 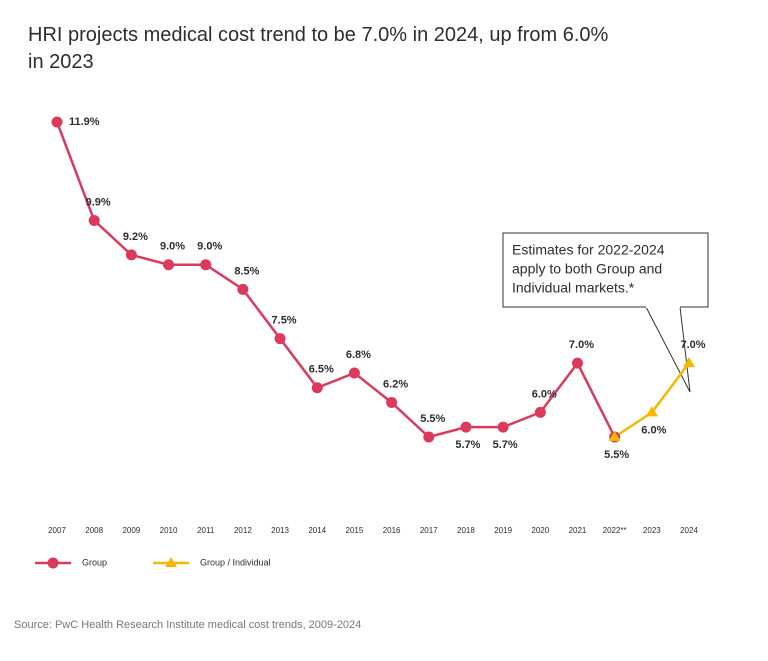 What do you see at coordinates (280, 530) in the screenshot?
I see `x-tick-label: 2013` at bounding box center [280, 530].